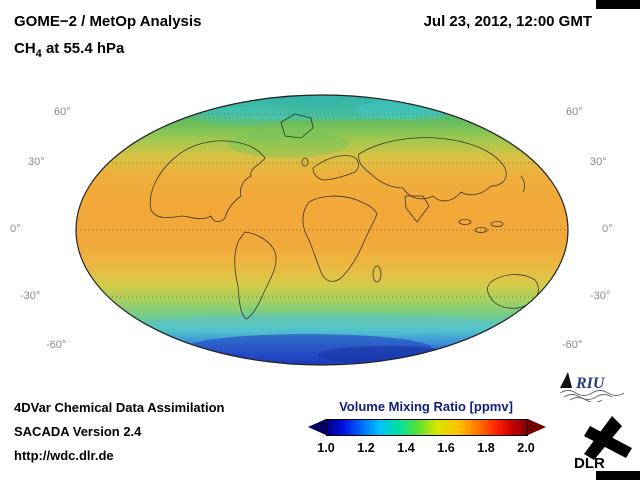 This screenshot has height=480, width=640. I want to click on timestamp: Jul 23, 2012, 12:00 GMT, so click(507, 21).